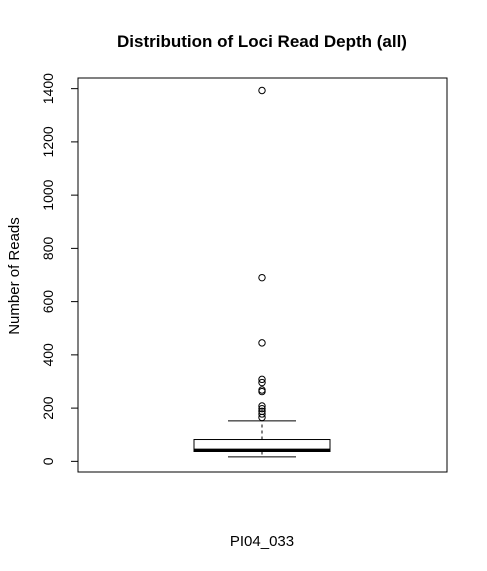  Describe the element at coordinates (48, 408) in the screenshot. I see `y-tick-label: 200` at that location.